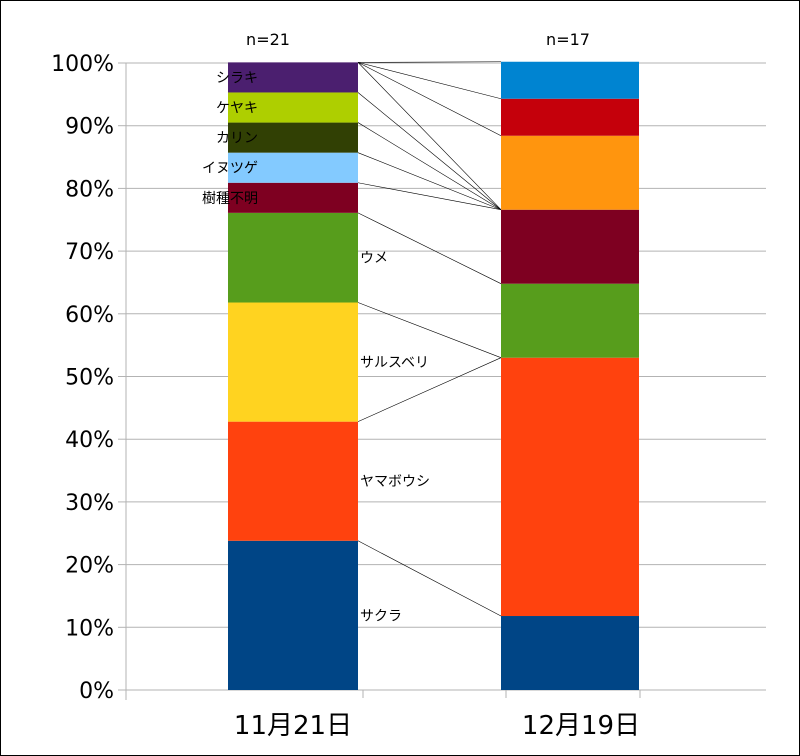 The image size is (800, 756). Describe the element at coordinates (394, 363) in the screenshot. I see `segment-label: サルスベリ` at that location.